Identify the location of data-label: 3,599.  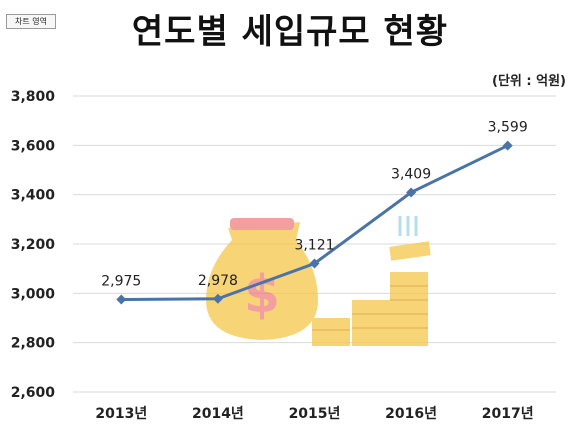
(508, 128).